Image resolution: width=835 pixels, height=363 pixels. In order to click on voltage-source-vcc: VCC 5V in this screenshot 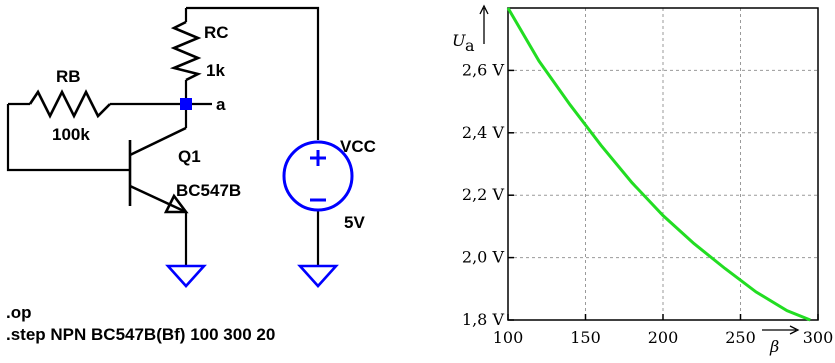, I will do `click(329, 184)`.